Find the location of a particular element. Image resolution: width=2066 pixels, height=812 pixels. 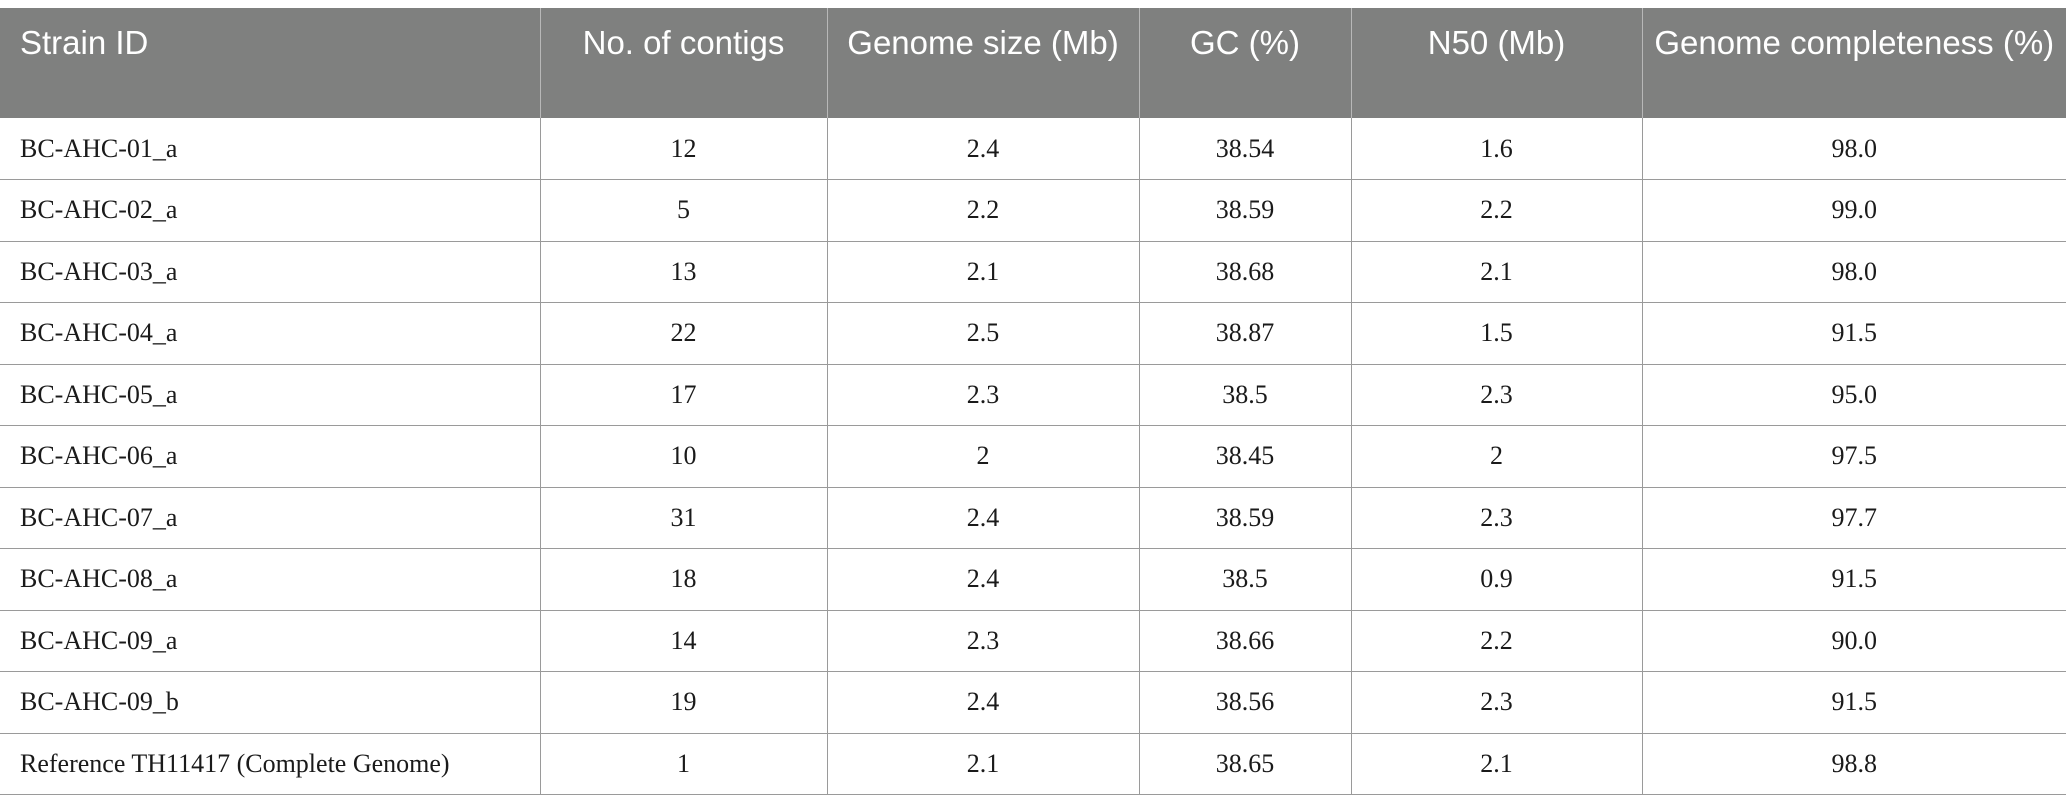

table-row: BC-AHC-01_a 12 2.4 38.54 1.6 98.0 is located at coordinates (1033, 149).